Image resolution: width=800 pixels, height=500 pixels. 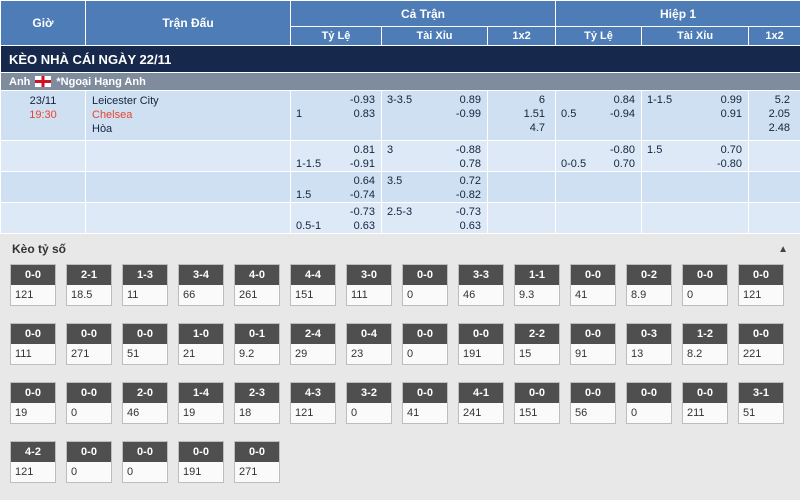 I want to click on score-odds-value: 0, so click(x=634, y=413).